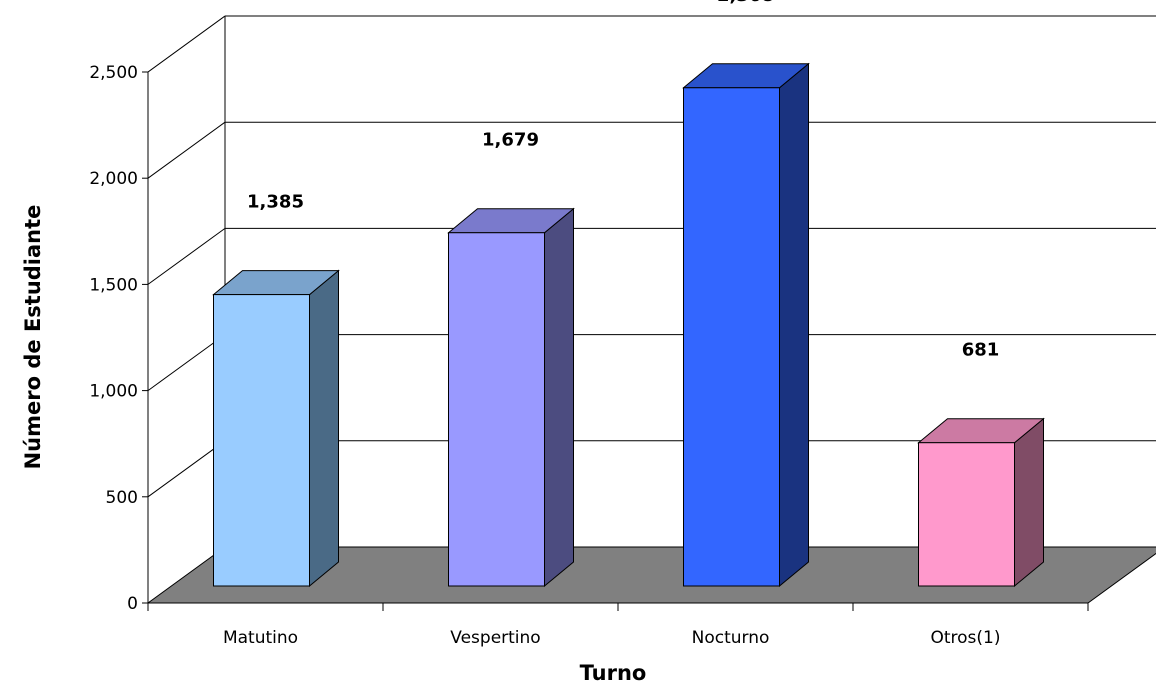  Describe the element at coordinates (613, 673) in the screenshot. I see `x-axis-title: Turno` at that location.